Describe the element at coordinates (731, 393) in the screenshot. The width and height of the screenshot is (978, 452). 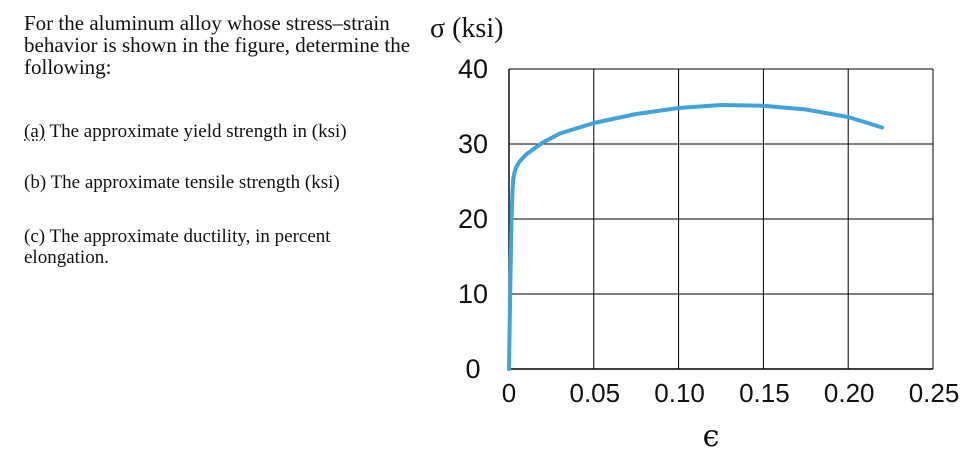
I see `x-tick-labels: 0 0.05 0.10 0.15 0.20 0.25` at that location.